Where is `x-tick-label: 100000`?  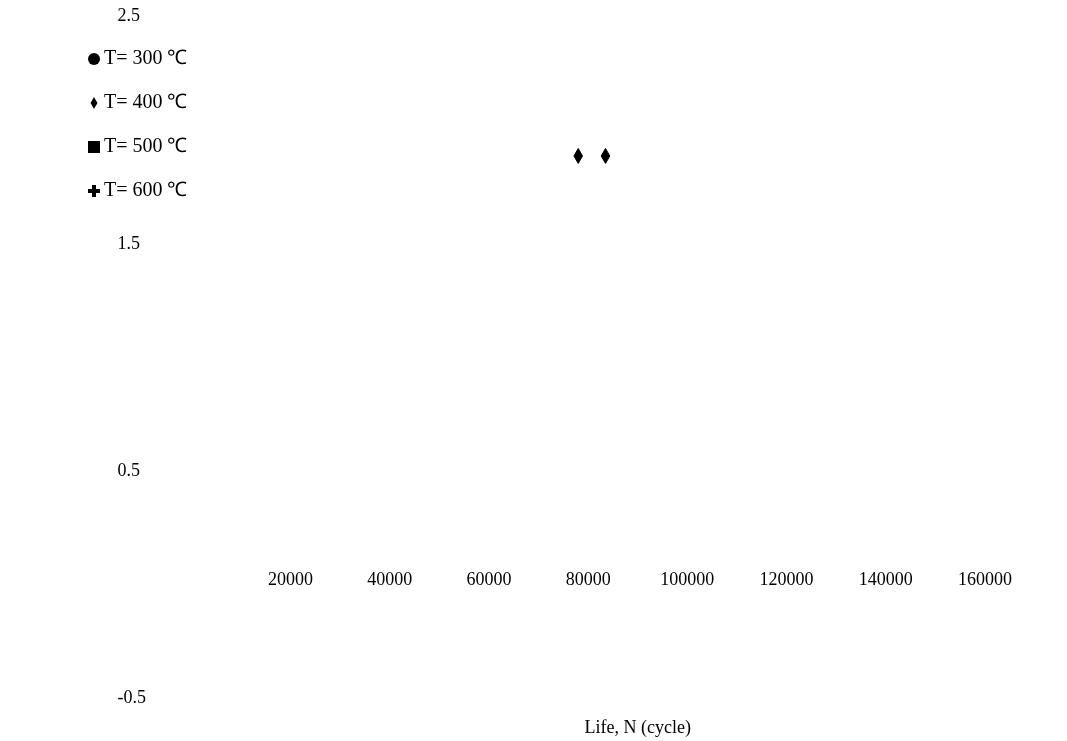
x-tick-label: 100000 is located at coordinates (687, 579).